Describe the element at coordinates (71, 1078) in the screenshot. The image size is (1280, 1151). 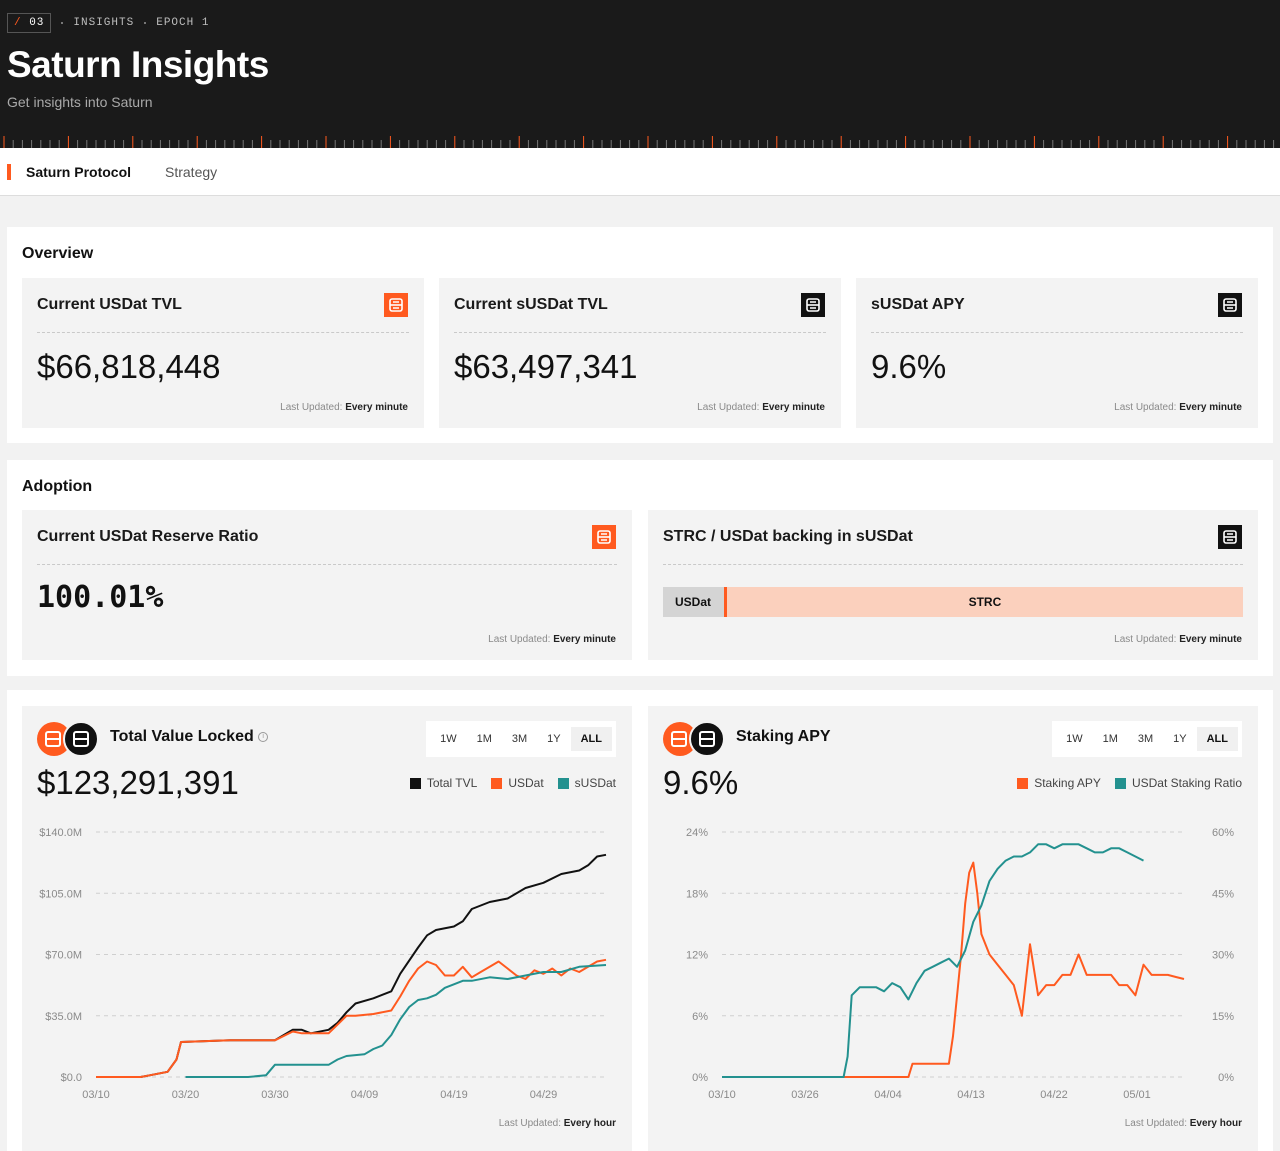
I see `y-tick-label: $0.0` at that location.